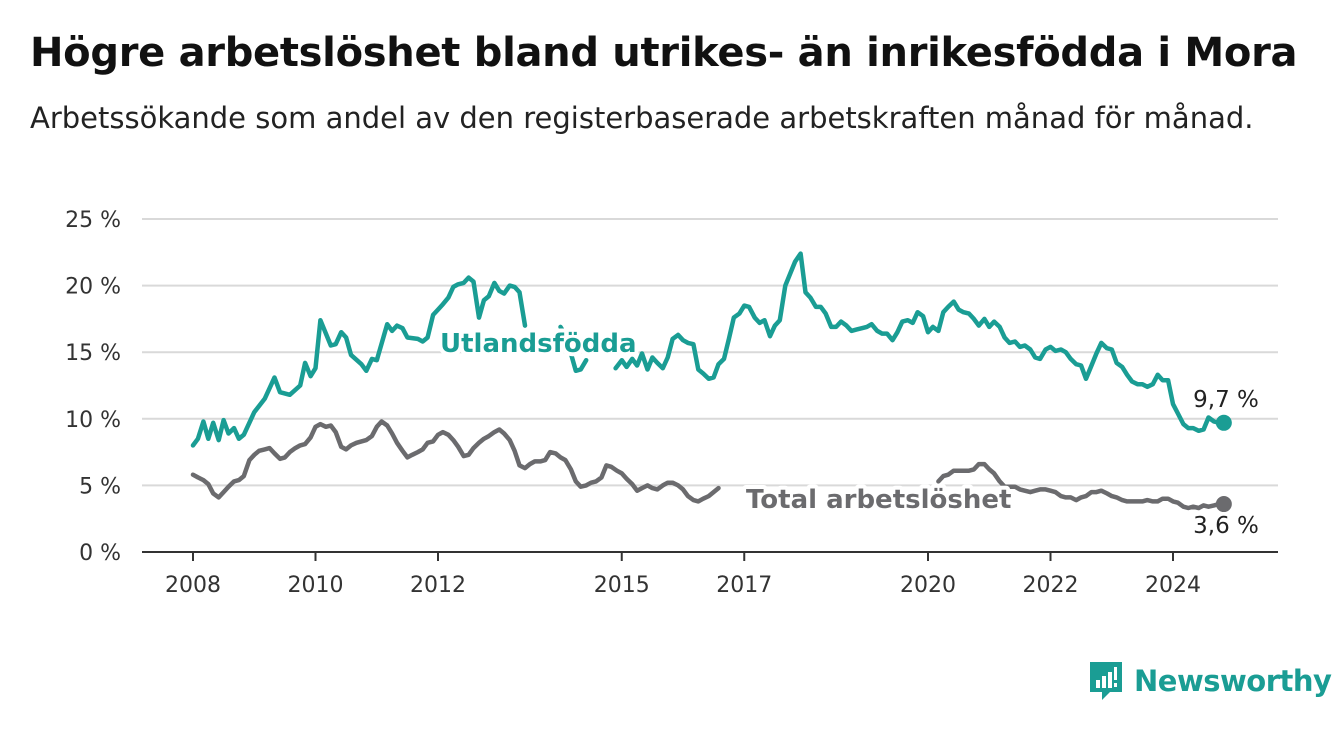 Image resolution: width=1340 pixels, height=734 pixels. What do you see at coordinates (1226, 400) in the screenshot?
I see `end-label-utlandsfodda: 9,7 %` at bounding box center [1226, 400].